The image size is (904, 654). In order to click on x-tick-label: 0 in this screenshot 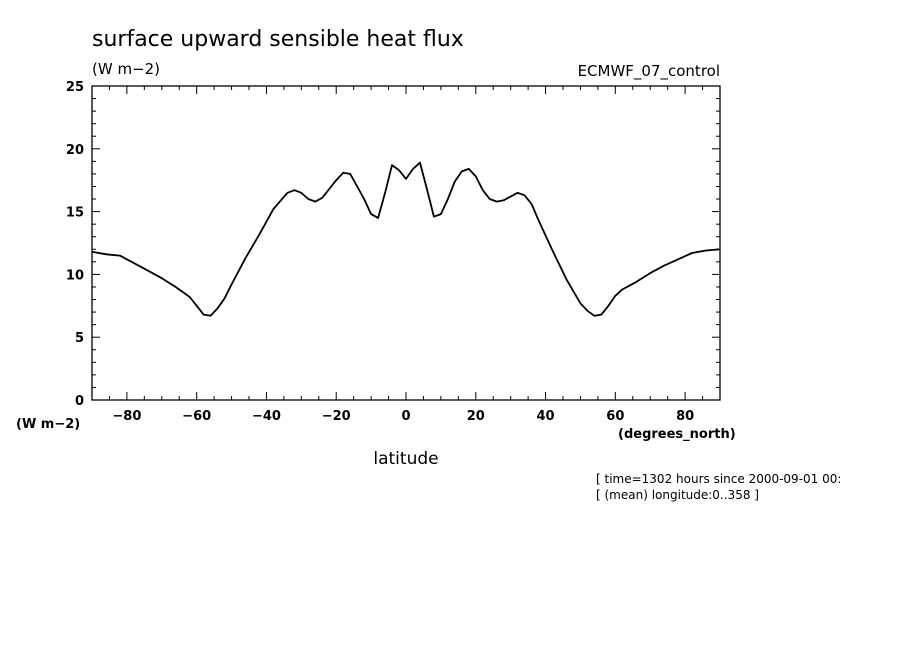, I will do `click(405, 416)`.